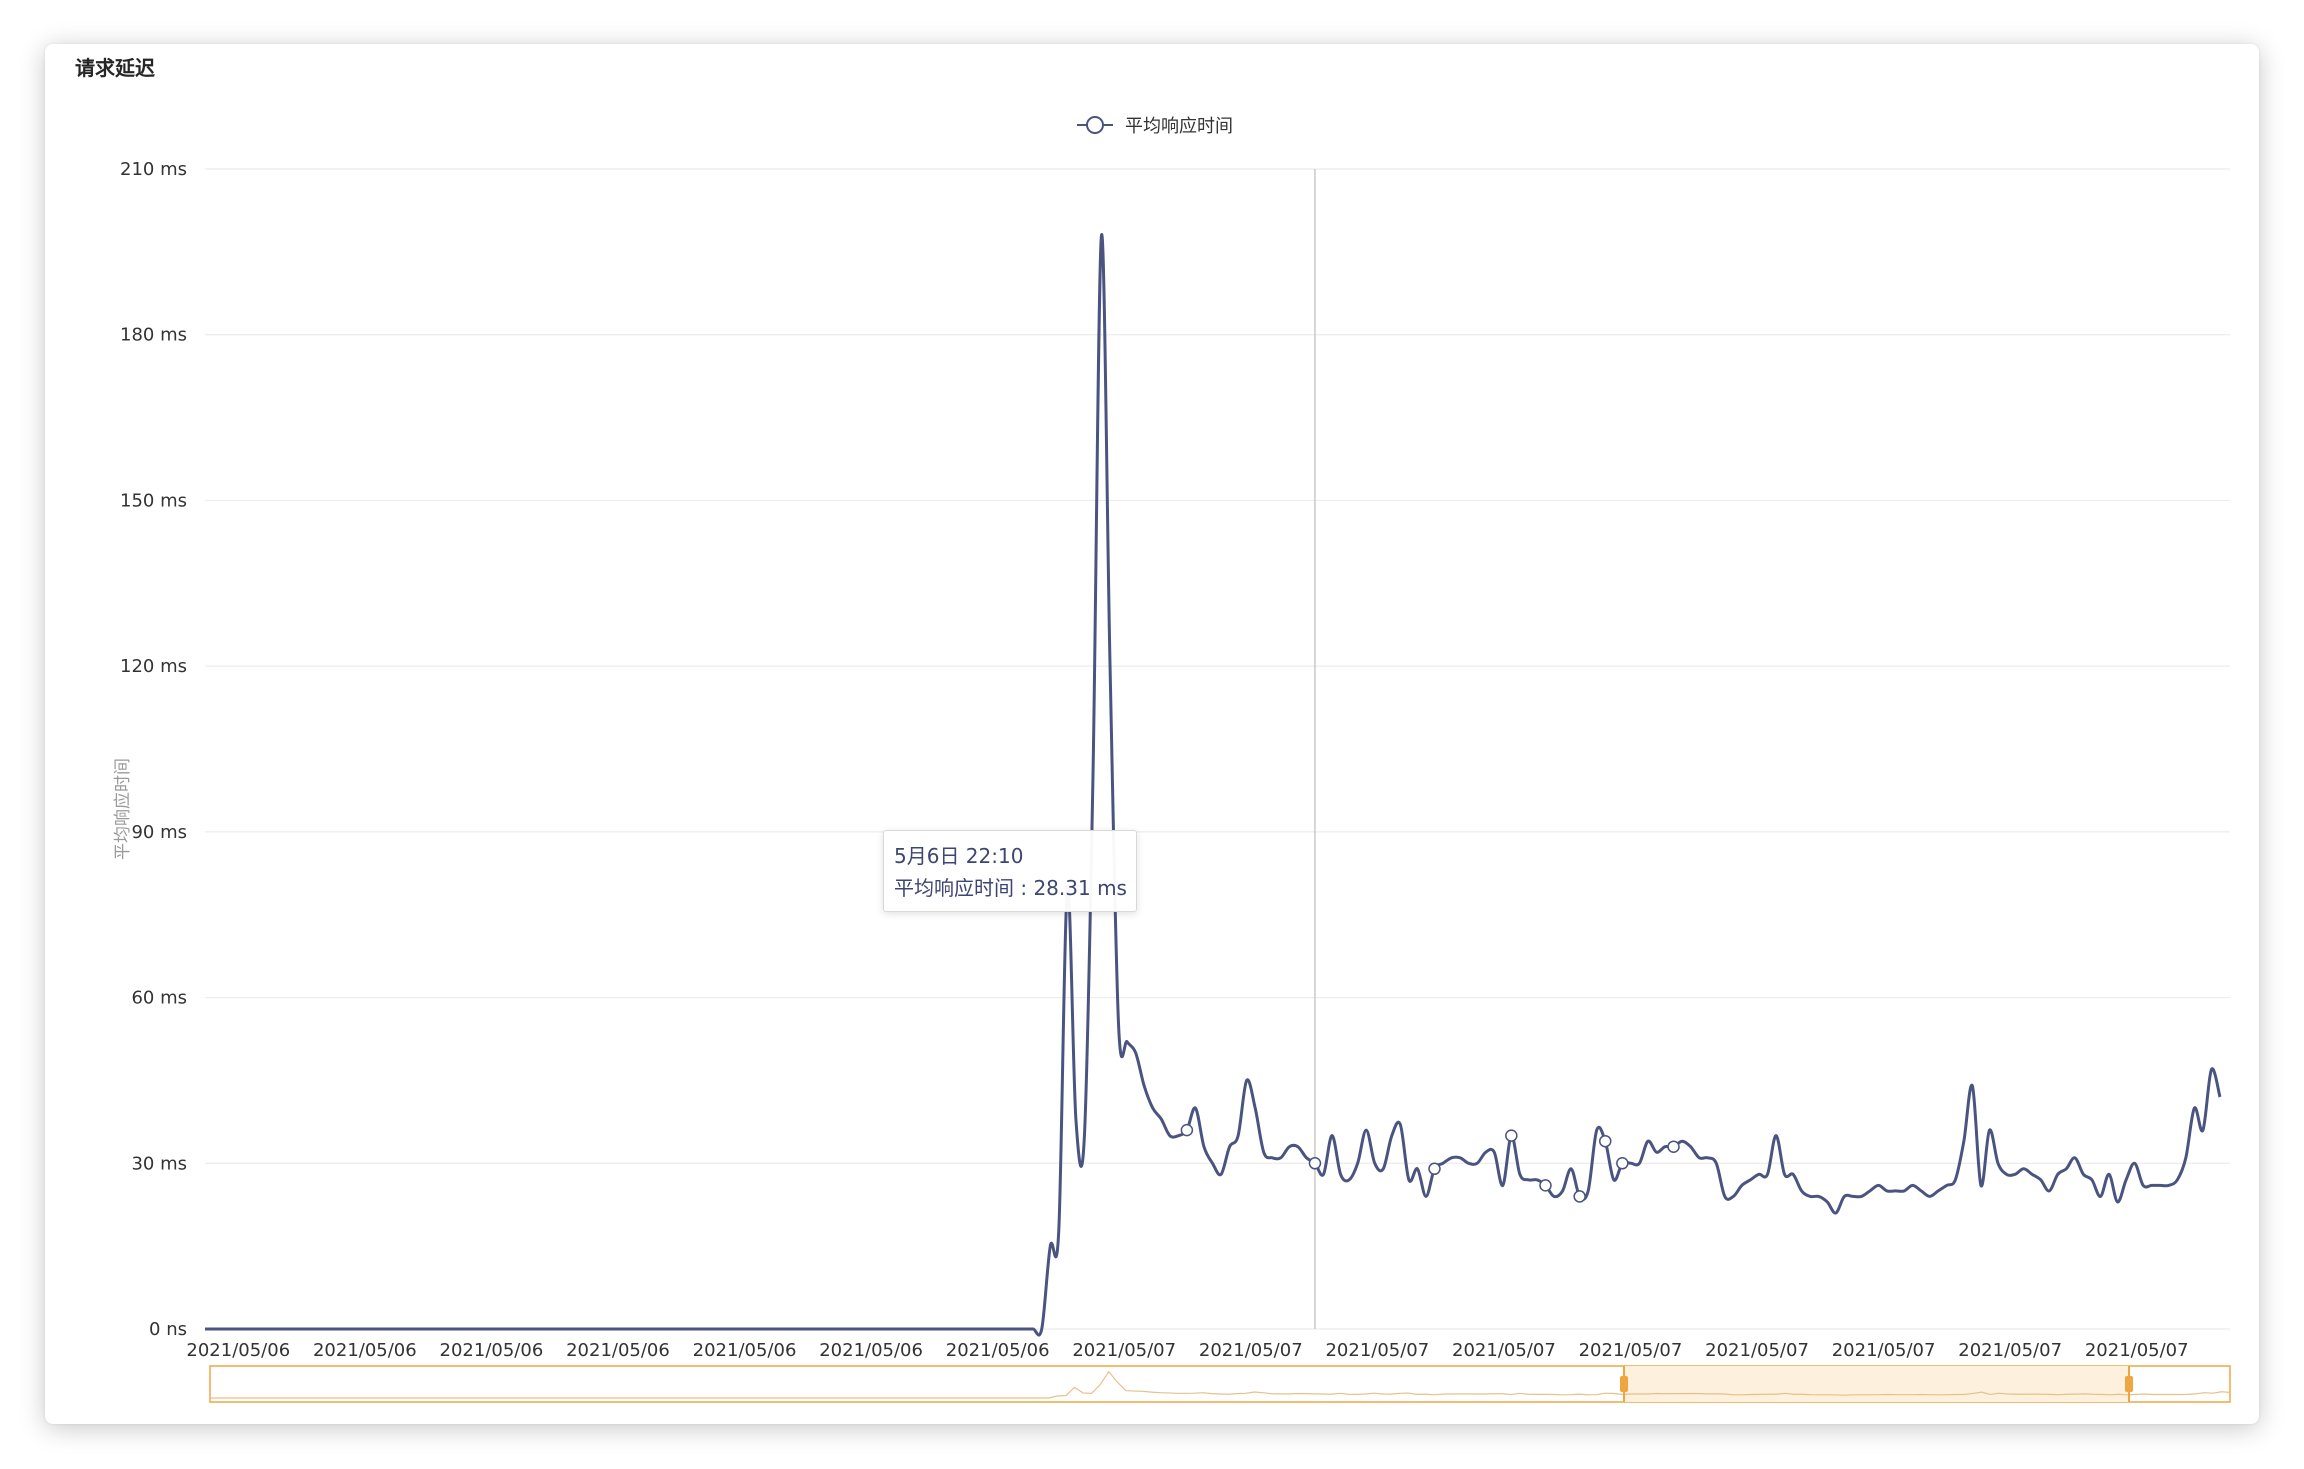  What do you see at coordinates (1876, 1384) in the screenshot?
I see `slider-window` at bounding box center [1876, 1384].